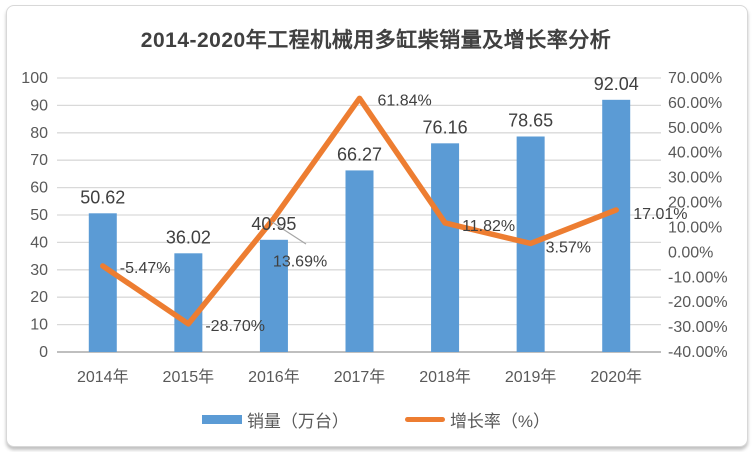 The image size is (752, 452). What do you see at coordinates (359, 154) in the screenshot?
I see `bar-value-label: 66.27` at bounding box center [359, 154].